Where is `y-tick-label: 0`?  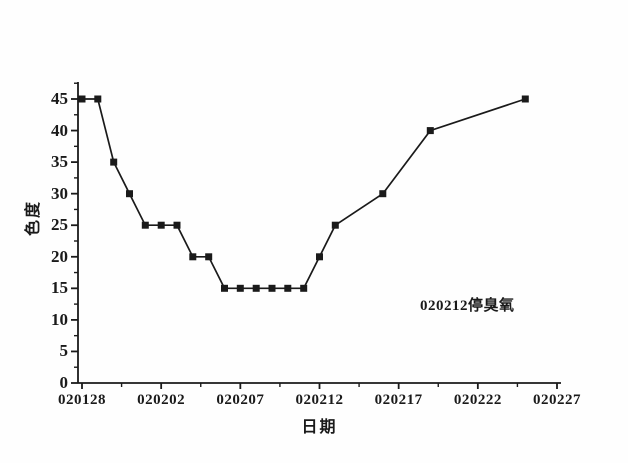 y-tick-label: 0 is located at coordinates (64, 382).